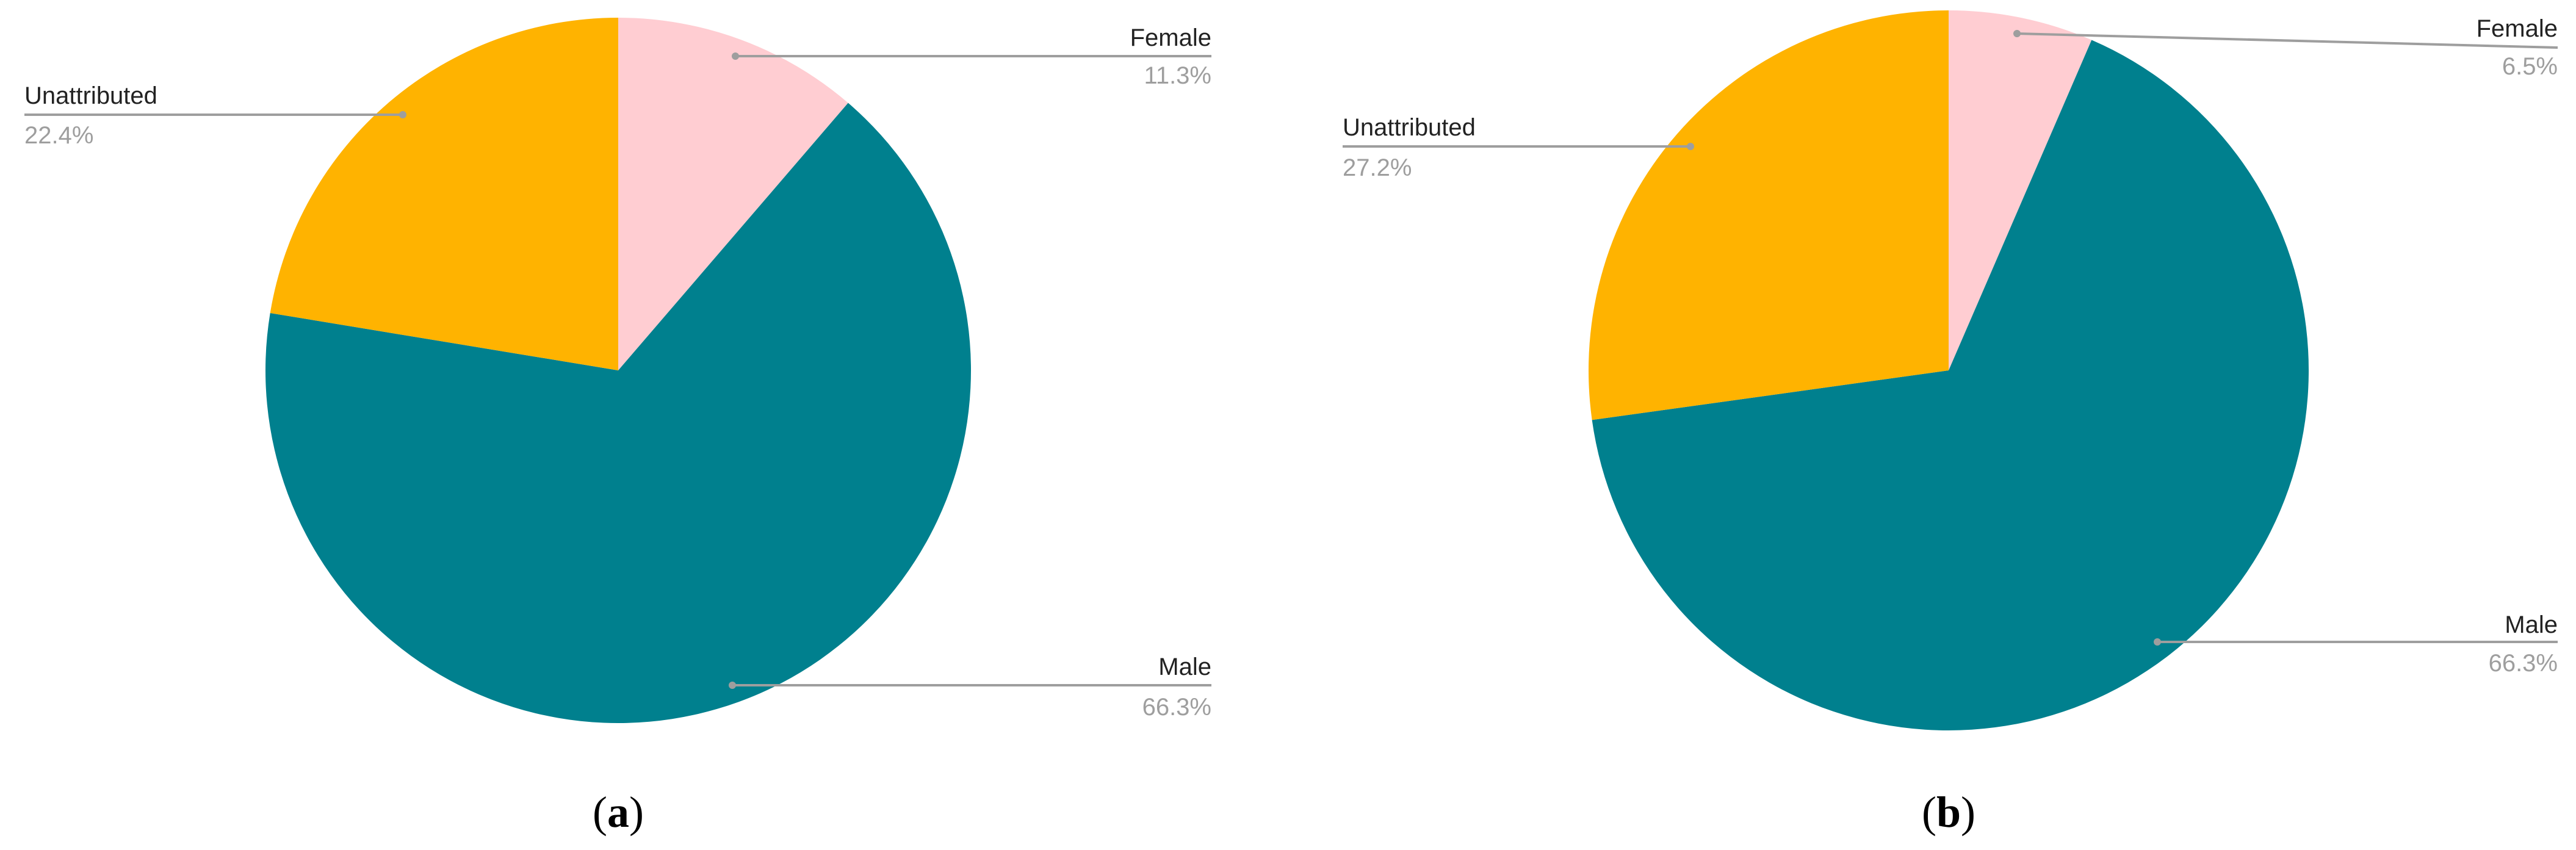 The height and width of the screenshot is (850, 2576). Describe the element at coordinates (2530, 66) in the screenshot. I see `slice-percent-female: 6.5%` at that location.